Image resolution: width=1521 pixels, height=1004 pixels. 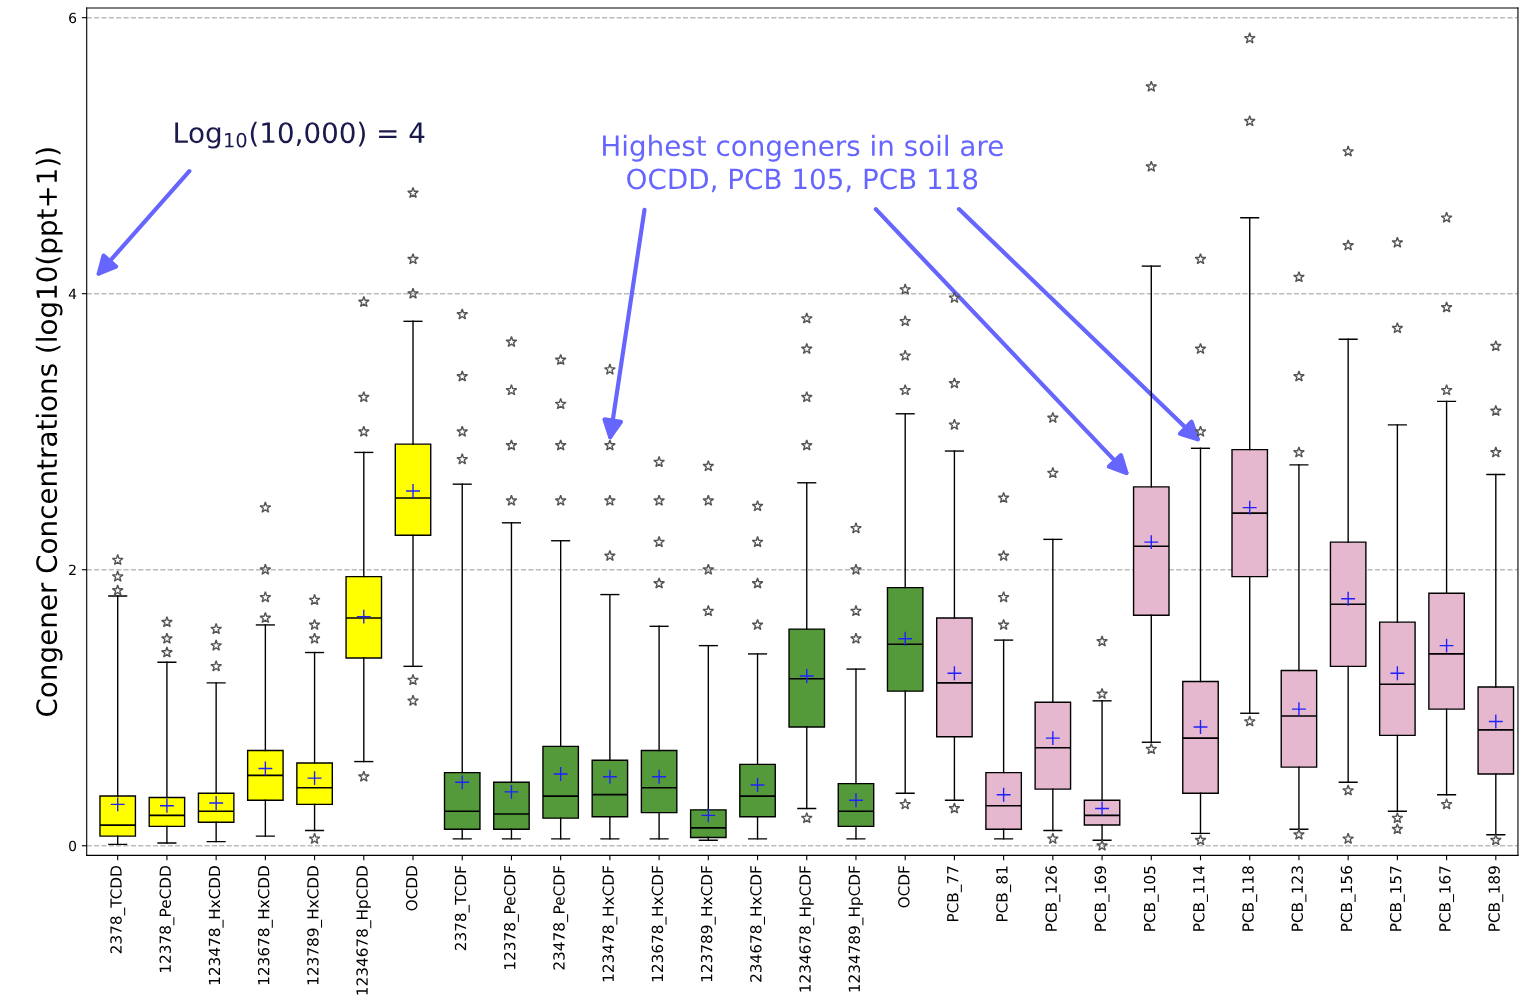 What do you see at coordinates (73, 846) in the screenshot?
I see `y-tick-label: 0` at bounding box center [73, 846].